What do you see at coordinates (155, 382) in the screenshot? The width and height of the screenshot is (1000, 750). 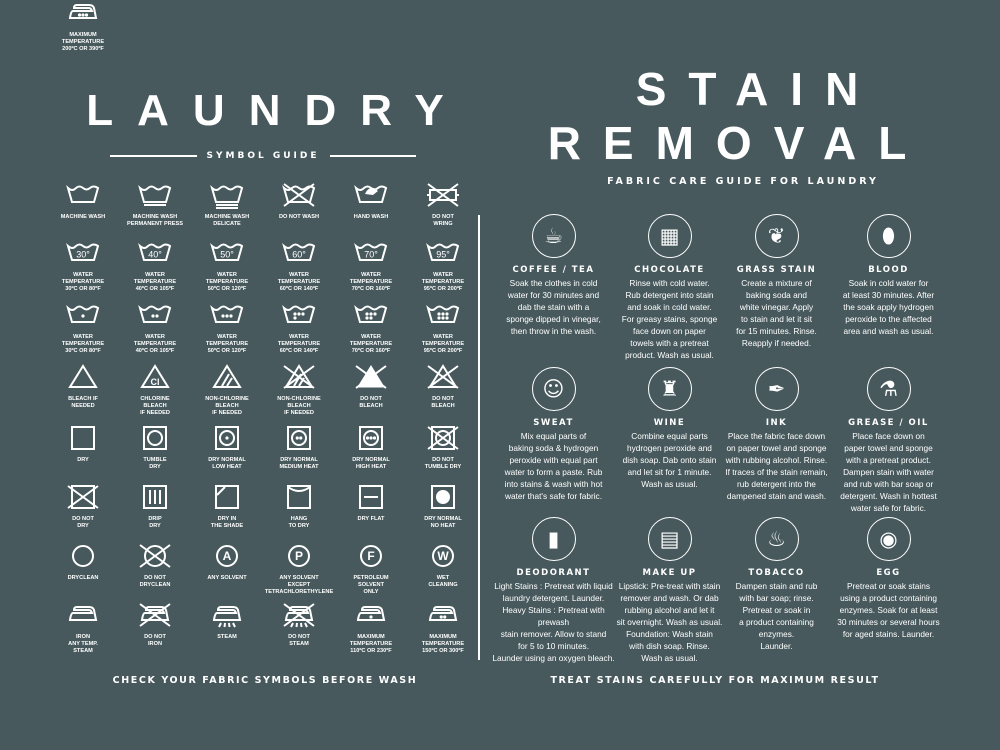 I see `svg-text: Cl` at bounding box center [155, 382].